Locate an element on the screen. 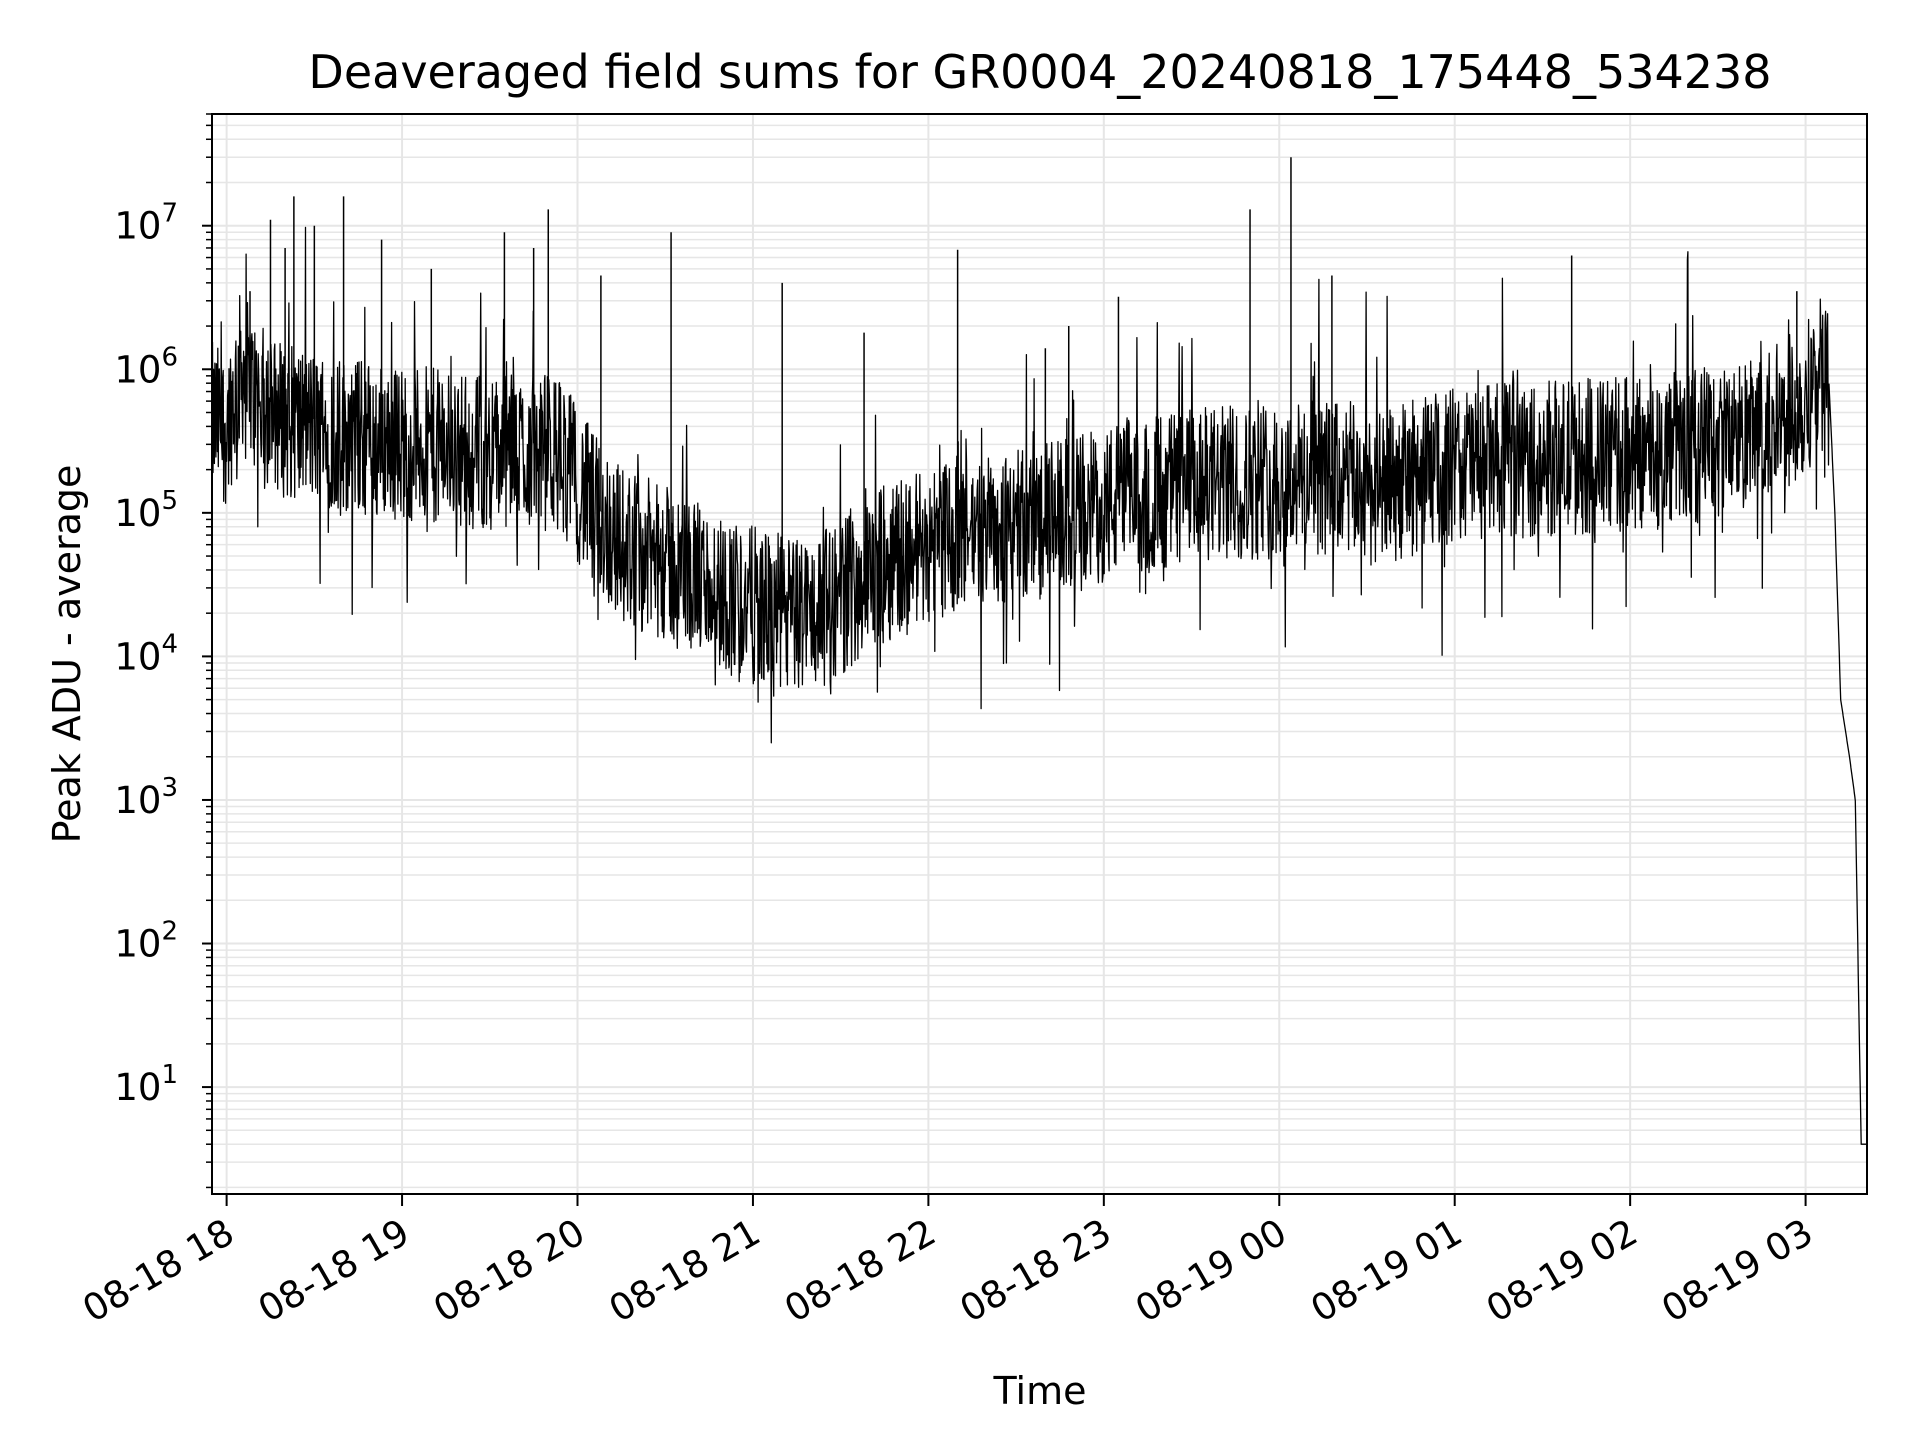 The image size is (1920, 1440). y-tick-label: 10⁵ is located at coordinates (146, 510).